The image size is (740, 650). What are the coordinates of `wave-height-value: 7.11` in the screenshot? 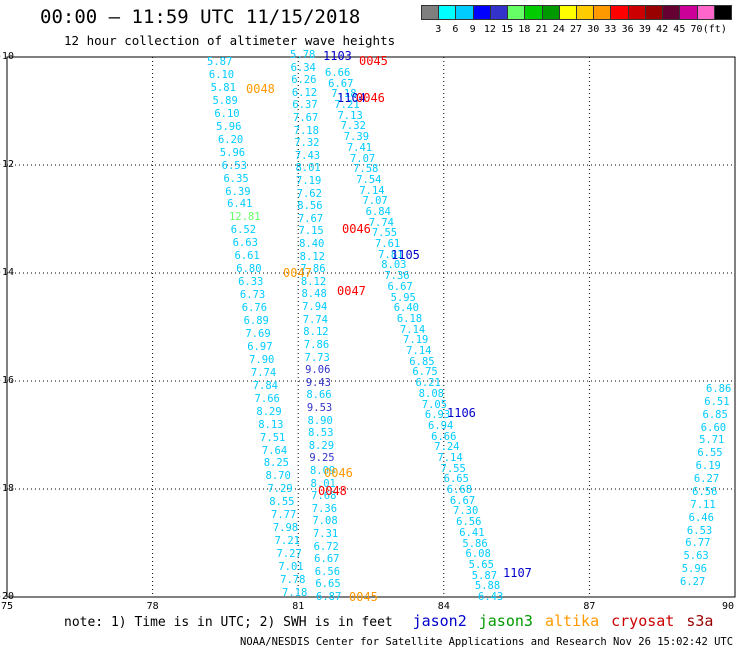 It's located at (703, 504).